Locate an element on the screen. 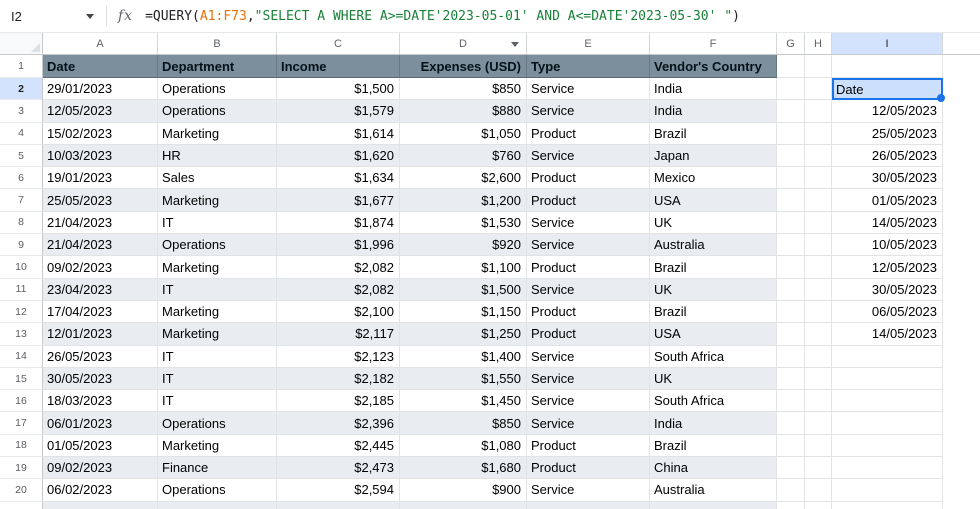  cell-A5: 10/03/2023 is located at coordinates (100, 156).